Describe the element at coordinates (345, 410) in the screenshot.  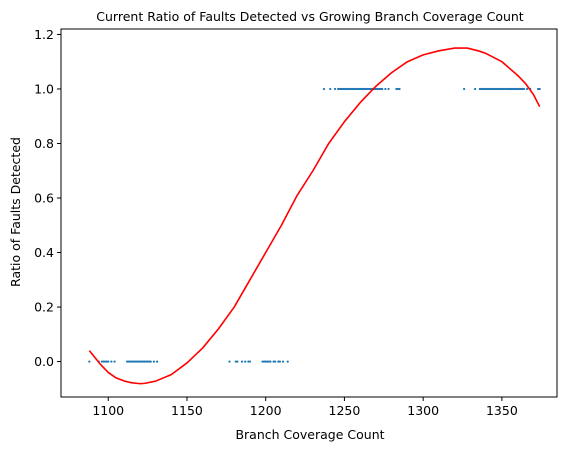
I see `x-tick-label: 1250` at that location.